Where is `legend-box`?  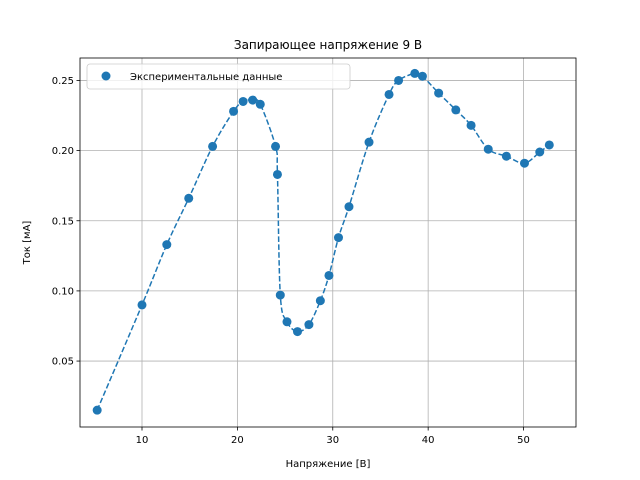
legend-box is located at coordinates (218, 76).